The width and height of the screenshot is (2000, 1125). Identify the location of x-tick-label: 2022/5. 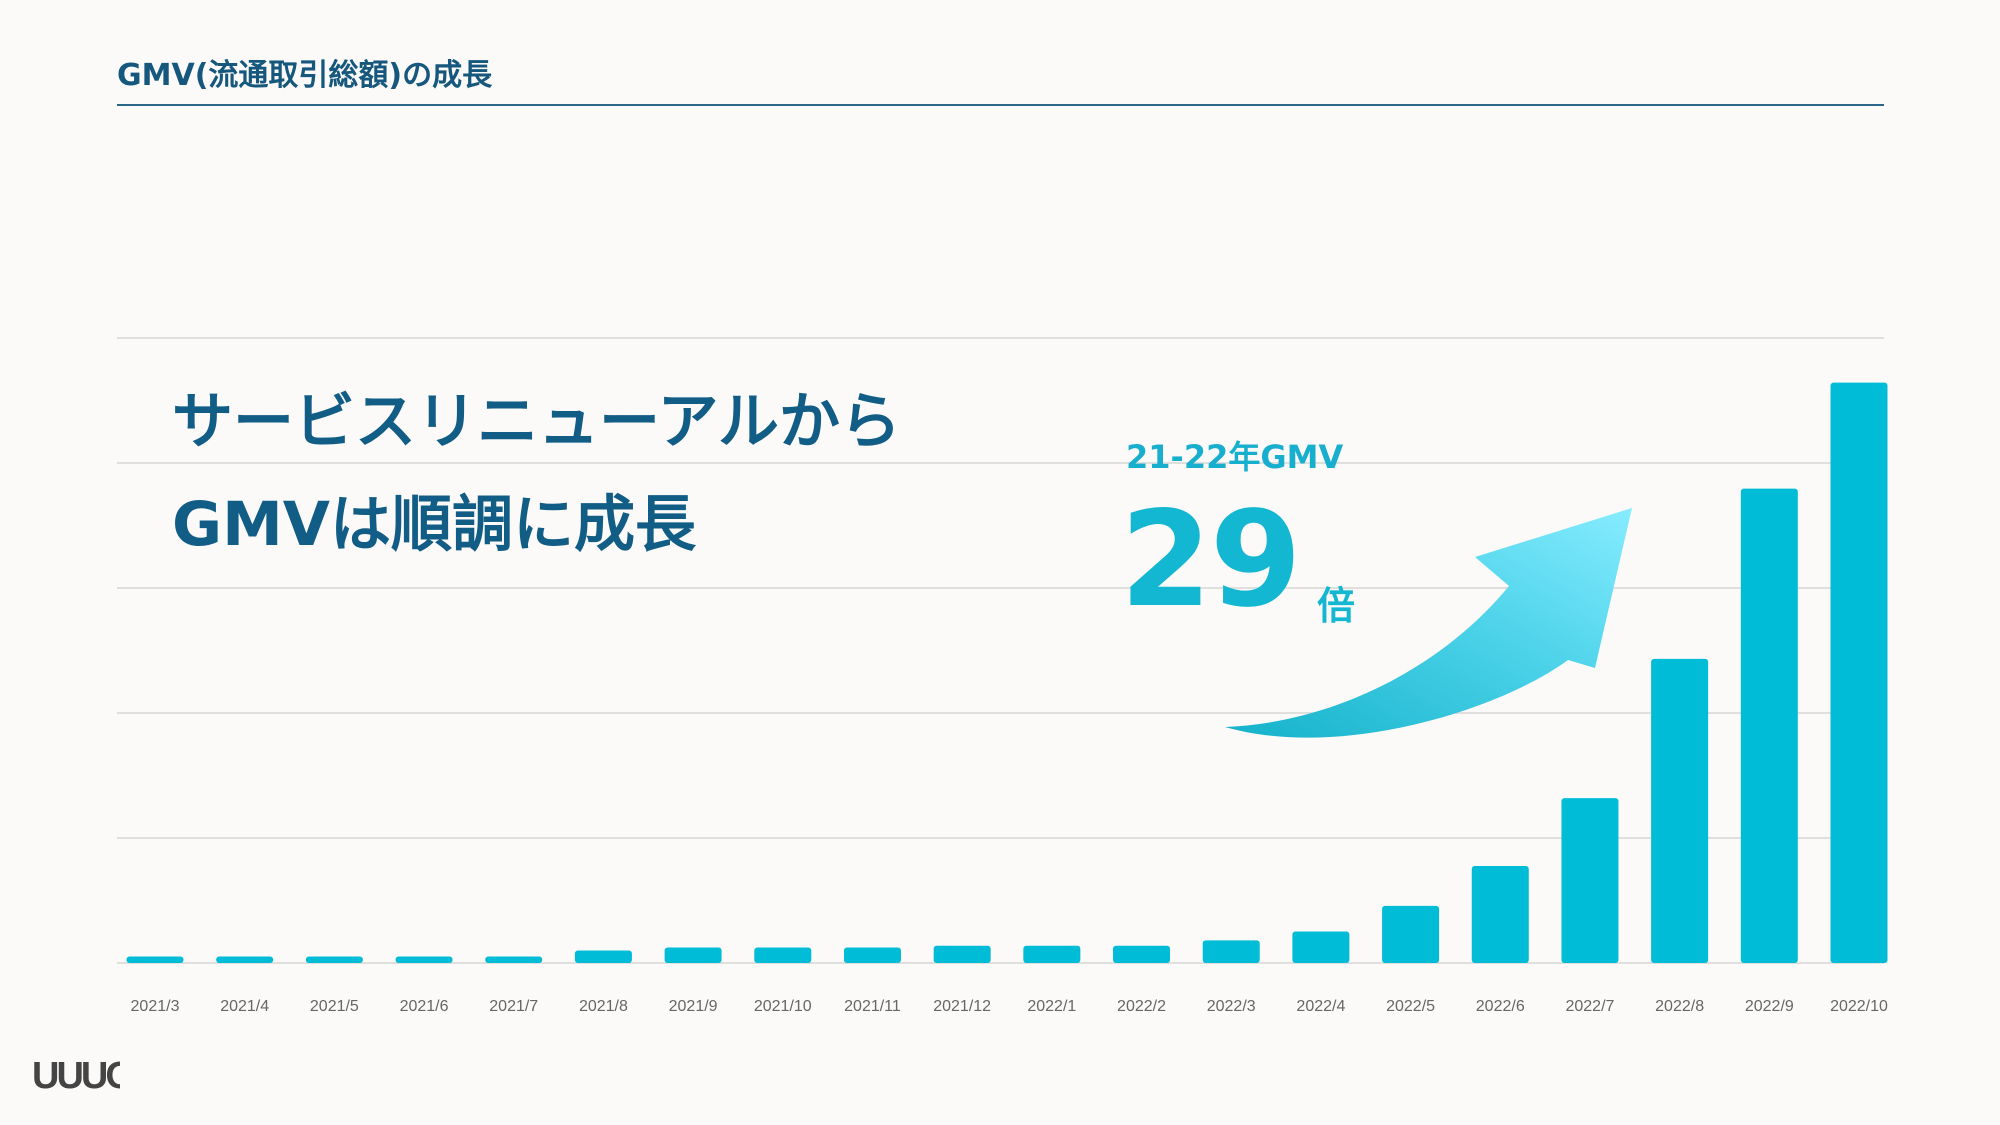
(1410, 1006).